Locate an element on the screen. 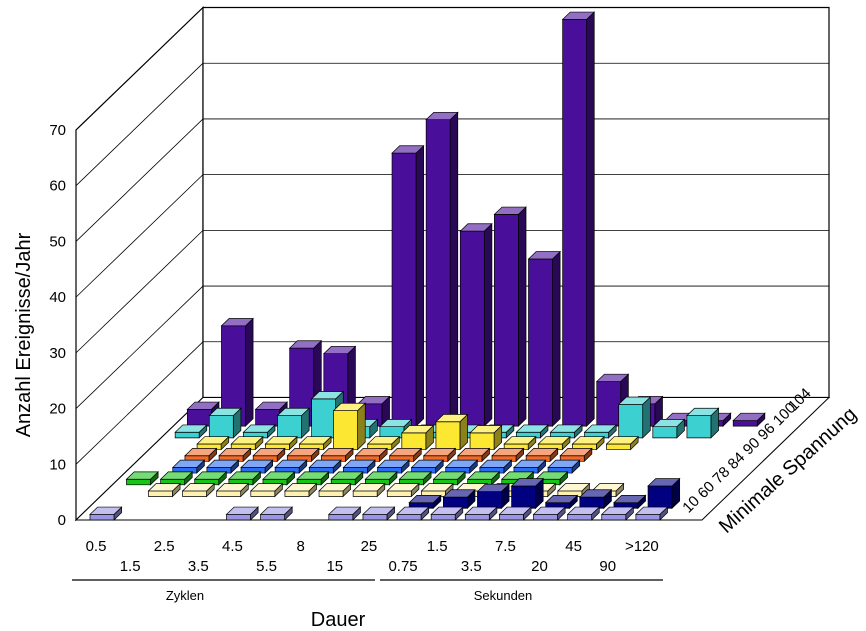 This screenshot has width=866, height=631. bar-100-13-front is located at coordinates (618, 446).